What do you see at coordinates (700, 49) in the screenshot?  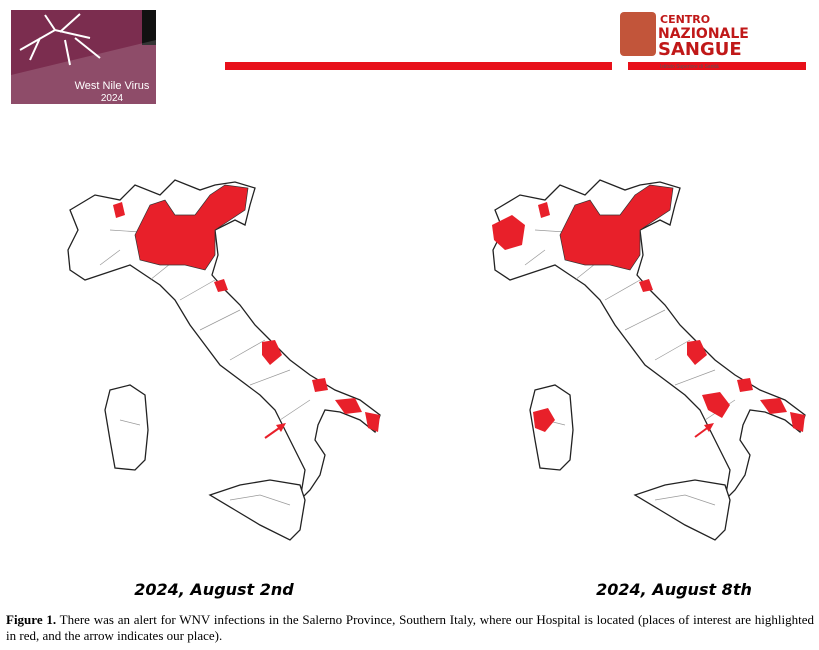 I see `logo-line3: SANGUE` at bounding box center [700, 49].